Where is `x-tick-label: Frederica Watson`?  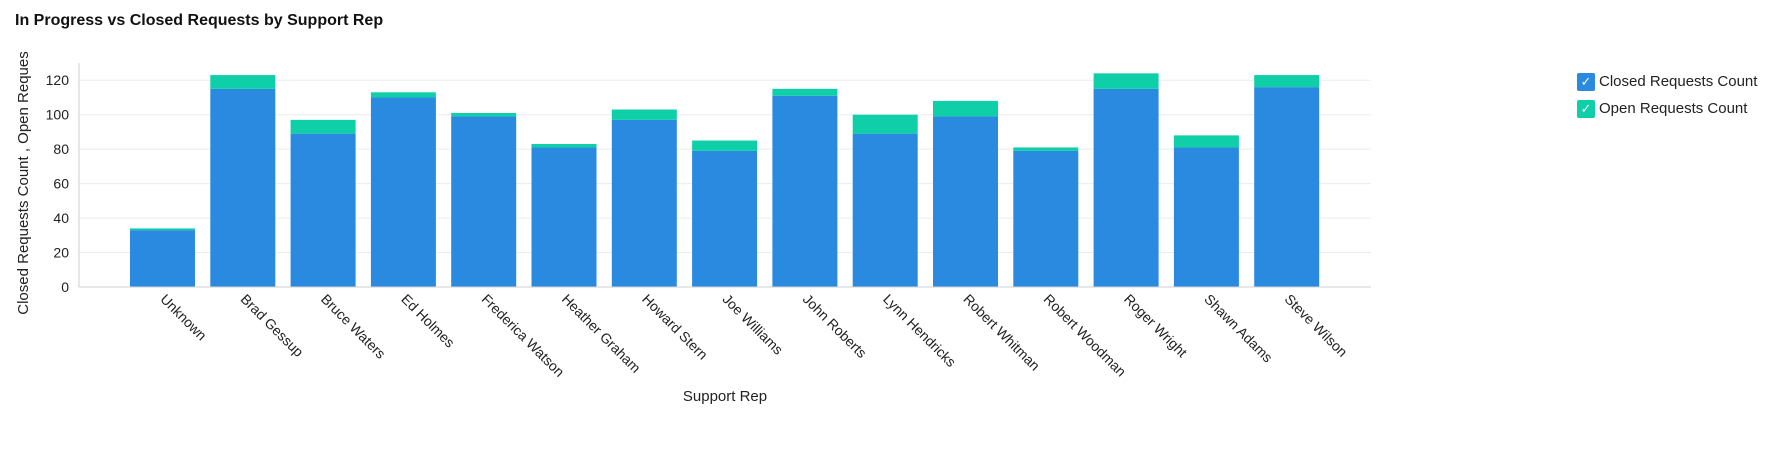 x-tick-label: Frederica Watson is located at coordinates (523, 335).